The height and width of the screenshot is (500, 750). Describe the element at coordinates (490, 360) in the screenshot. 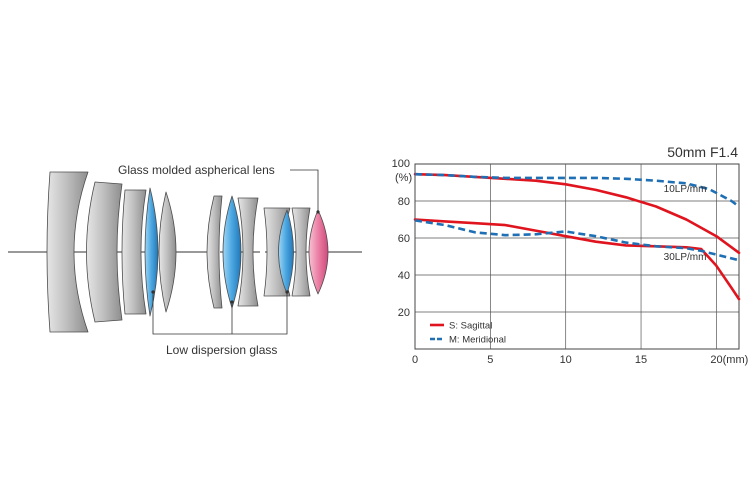

I see `x-tick-label: 5` at that location.